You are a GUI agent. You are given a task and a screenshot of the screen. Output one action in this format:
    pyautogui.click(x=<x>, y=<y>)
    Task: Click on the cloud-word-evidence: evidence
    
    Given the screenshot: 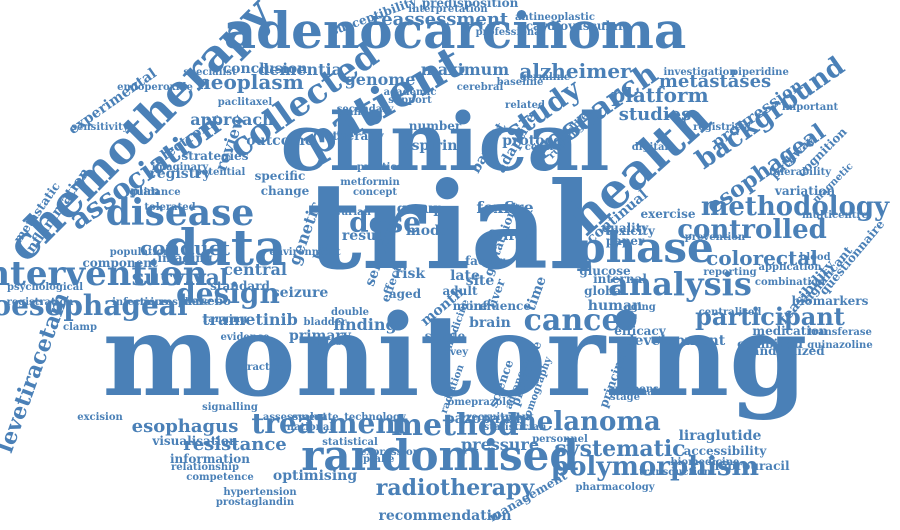 What is the action you would take?
    pyautogui.click(x=244, y=337)
    